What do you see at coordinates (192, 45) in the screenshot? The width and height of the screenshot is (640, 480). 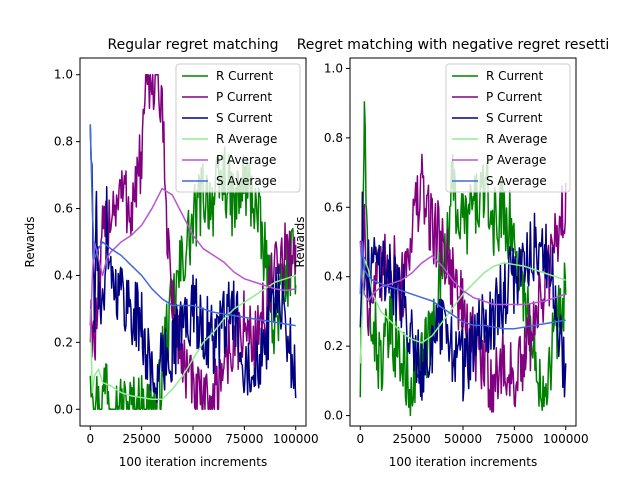 I see `chart-title: Regular regret matching` at bounding box center [192, 45].